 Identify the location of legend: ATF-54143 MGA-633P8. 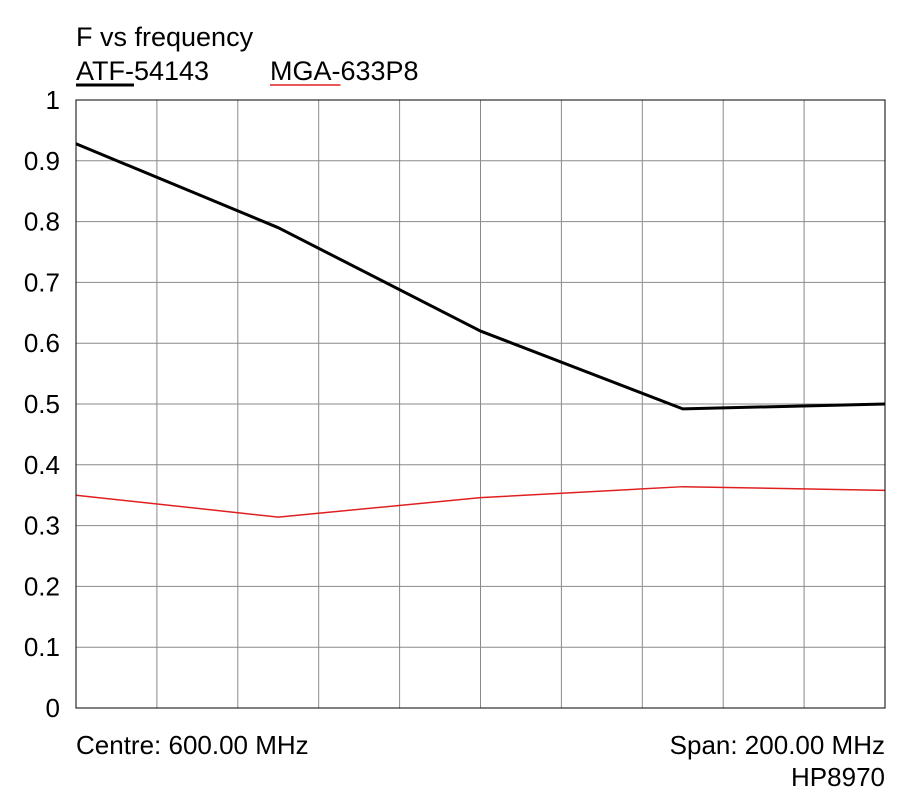
(247, 71).